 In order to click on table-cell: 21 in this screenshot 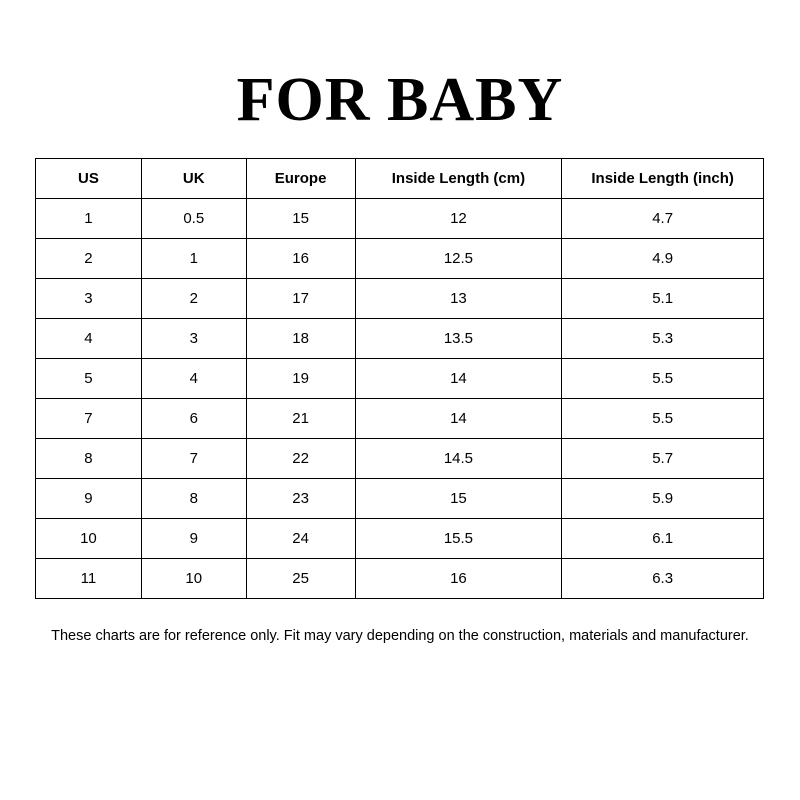, I will do `click(300, 418)`.